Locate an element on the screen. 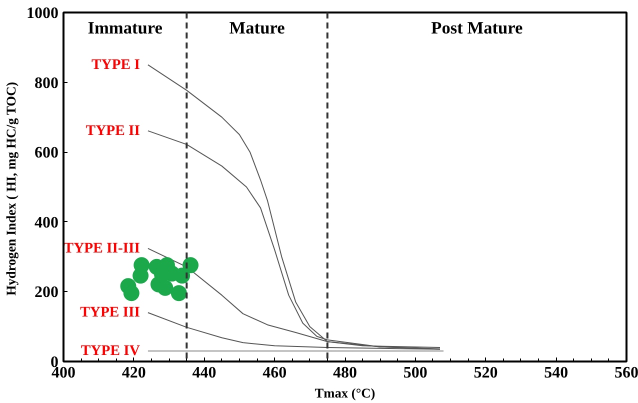 The image size is (638, 403). y-tick-label: 600 is located at coordinates (46, 153).